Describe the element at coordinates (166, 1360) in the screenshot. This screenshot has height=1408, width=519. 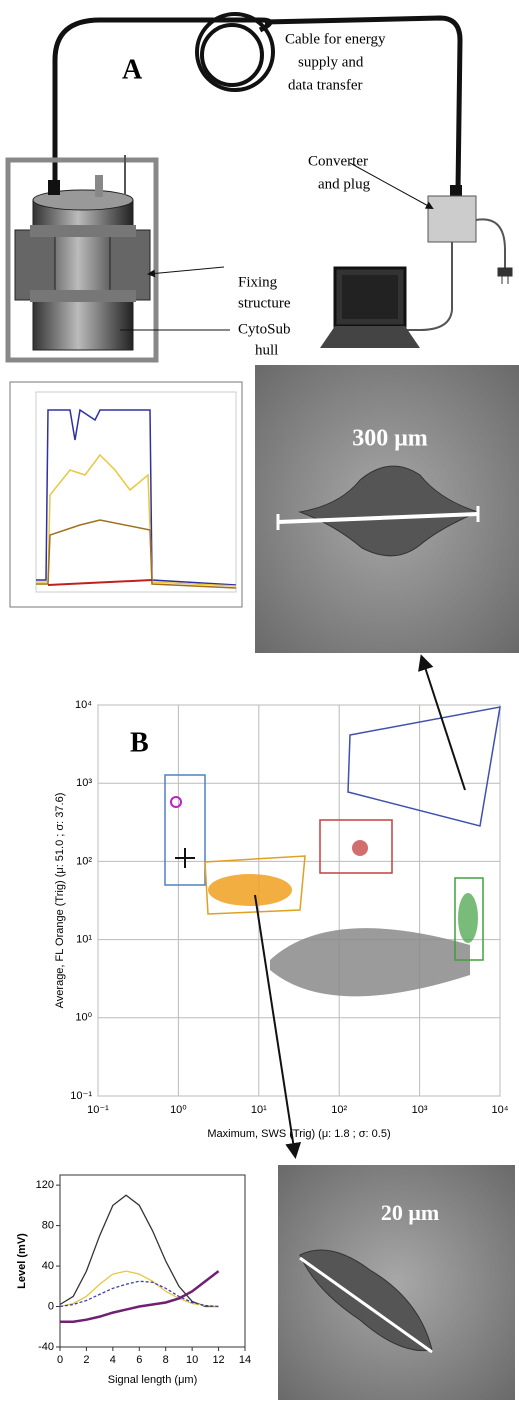
I see `x-tick-label: 8` at that location.